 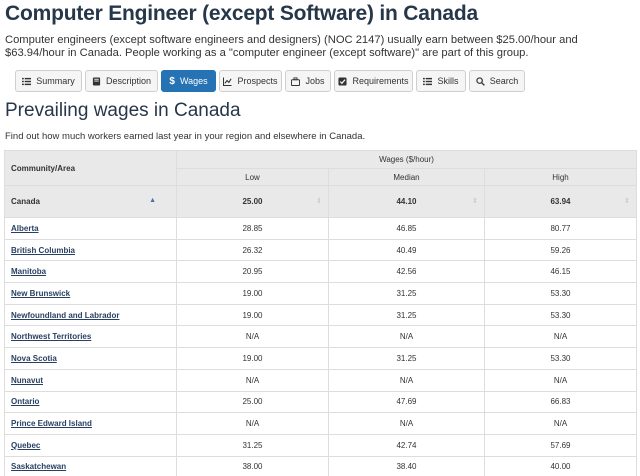 I want to click on tab-label: Search, so click(x=504, y=81).